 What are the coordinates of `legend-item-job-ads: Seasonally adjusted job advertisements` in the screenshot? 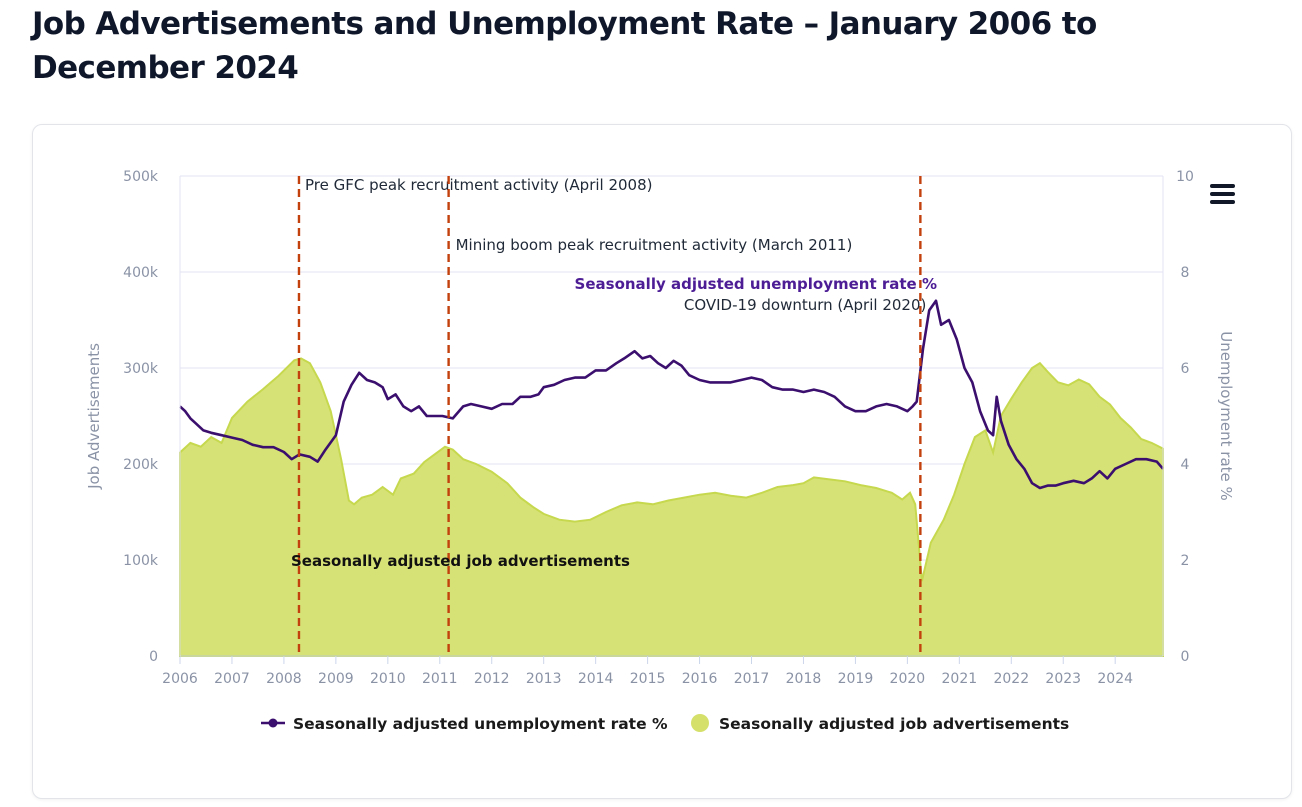 It's located at (880, 723).